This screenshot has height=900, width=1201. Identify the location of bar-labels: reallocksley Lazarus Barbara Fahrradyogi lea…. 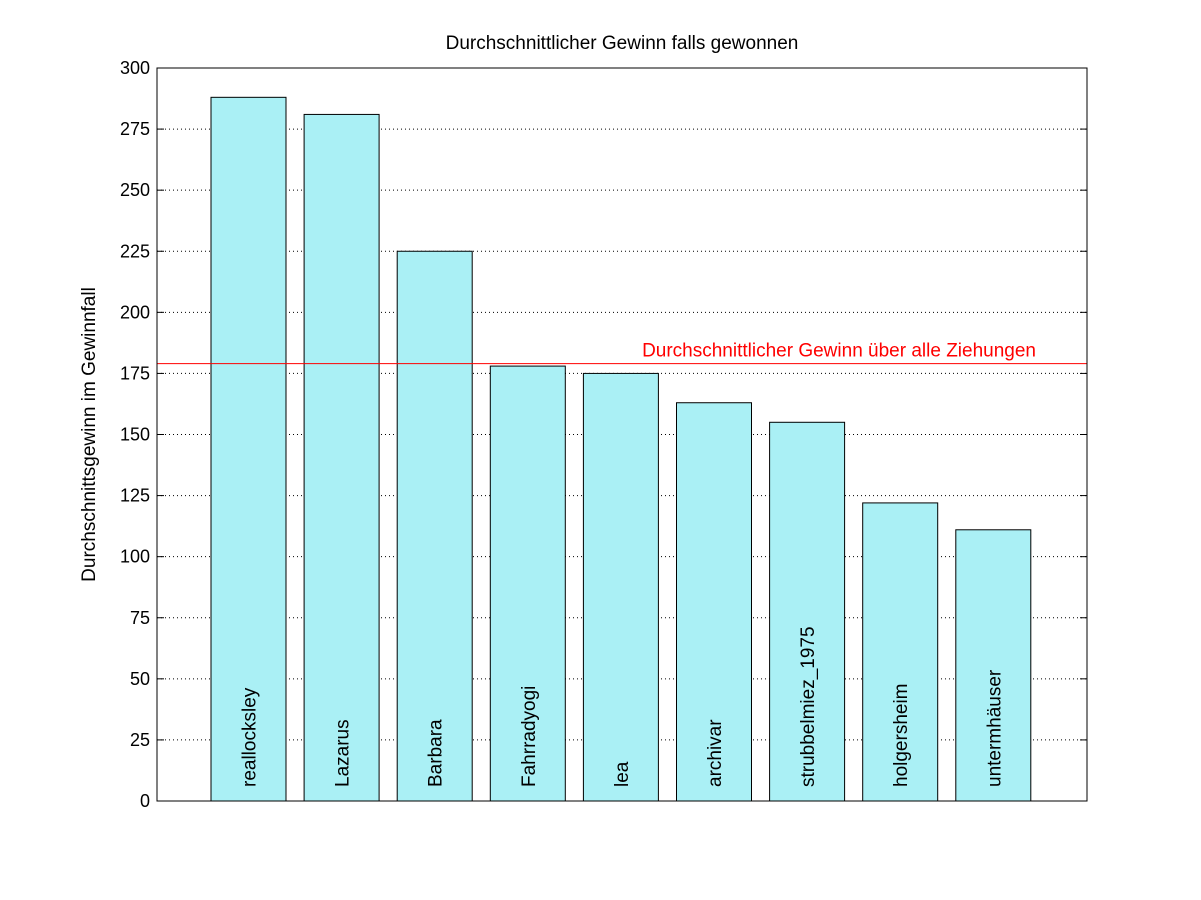
(623, 706).